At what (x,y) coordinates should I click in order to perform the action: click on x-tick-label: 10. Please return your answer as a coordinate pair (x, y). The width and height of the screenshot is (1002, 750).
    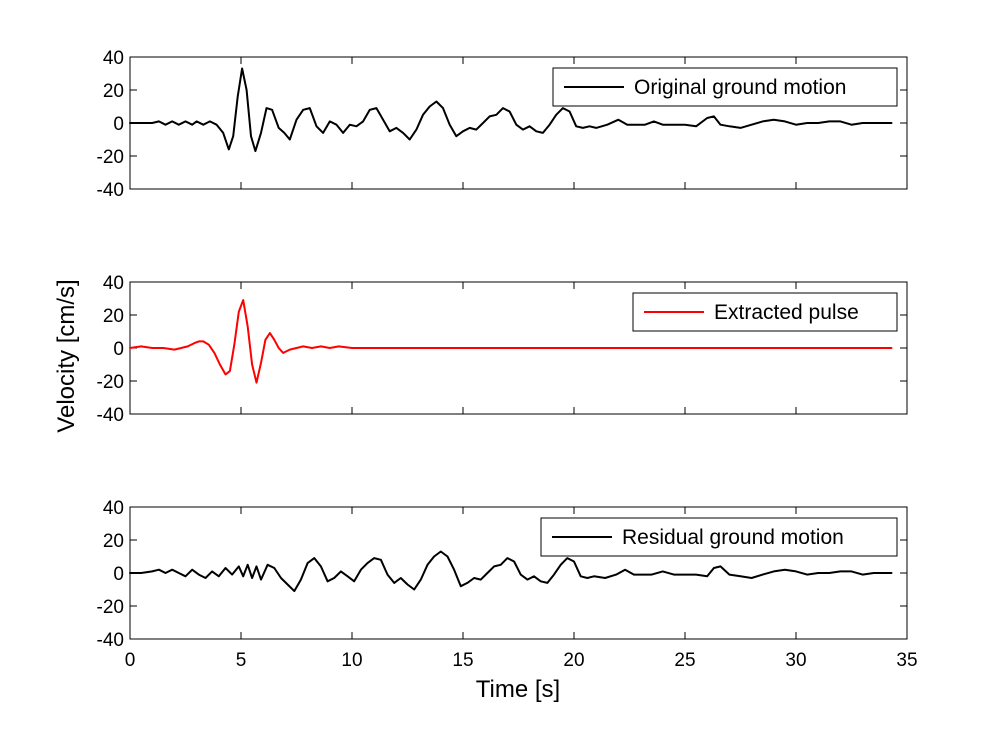
    Looking at the image, I should click on (351, 660).